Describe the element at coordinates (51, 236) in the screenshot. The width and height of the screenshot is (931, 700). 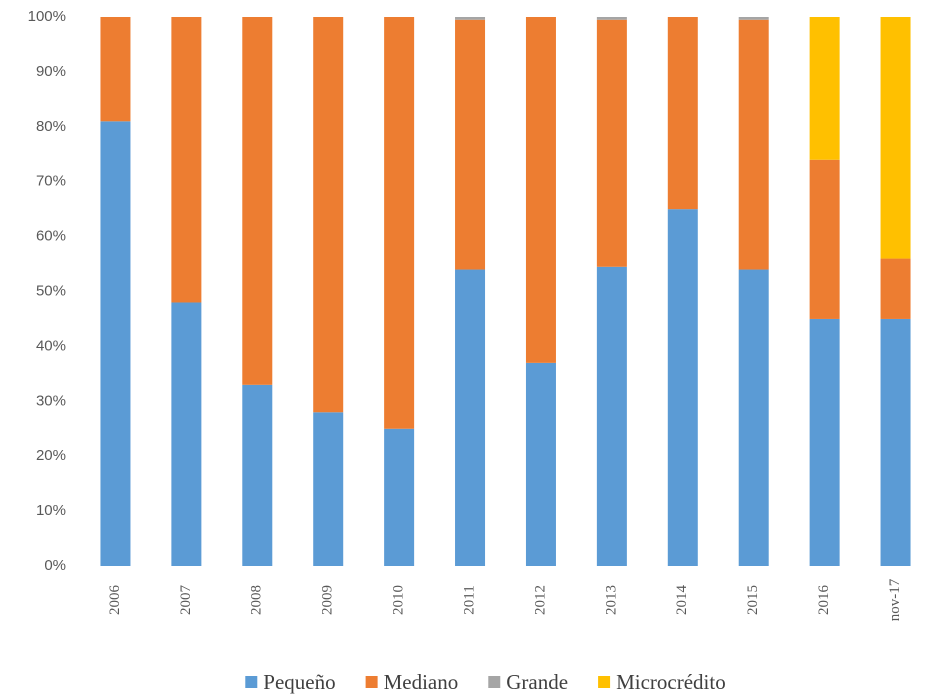
I see `y-tick-label: 60%` at that location.